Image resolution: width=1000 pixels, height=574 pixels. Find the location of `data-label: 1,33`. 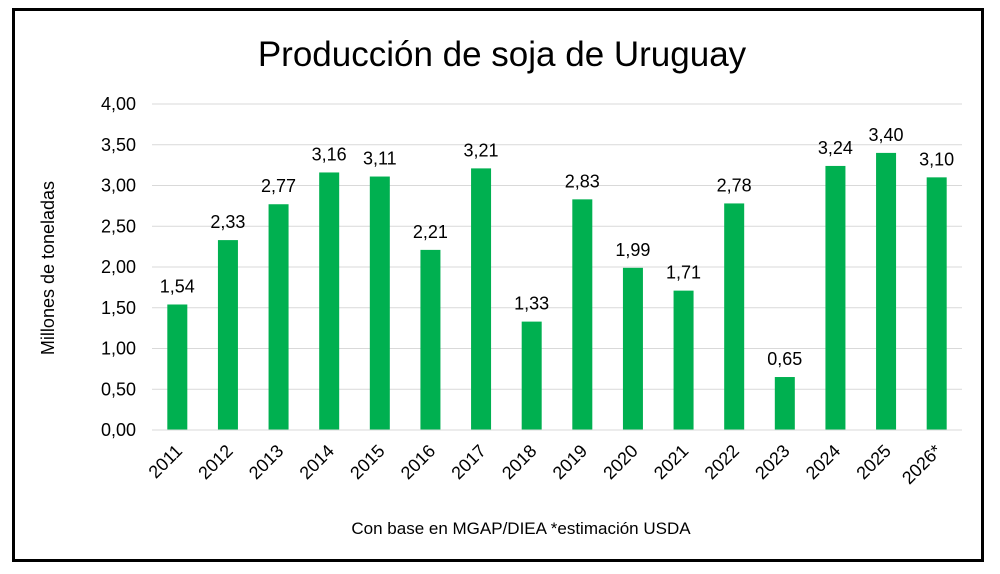

data-label: 1,33 is located at coordinates (531, 304).